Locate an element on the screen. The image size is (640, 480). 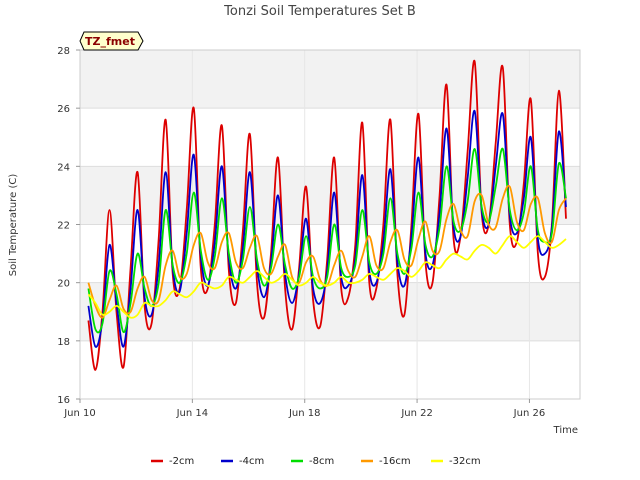
x-tick-label: Jun 18 is located at coordinates (304, 413).